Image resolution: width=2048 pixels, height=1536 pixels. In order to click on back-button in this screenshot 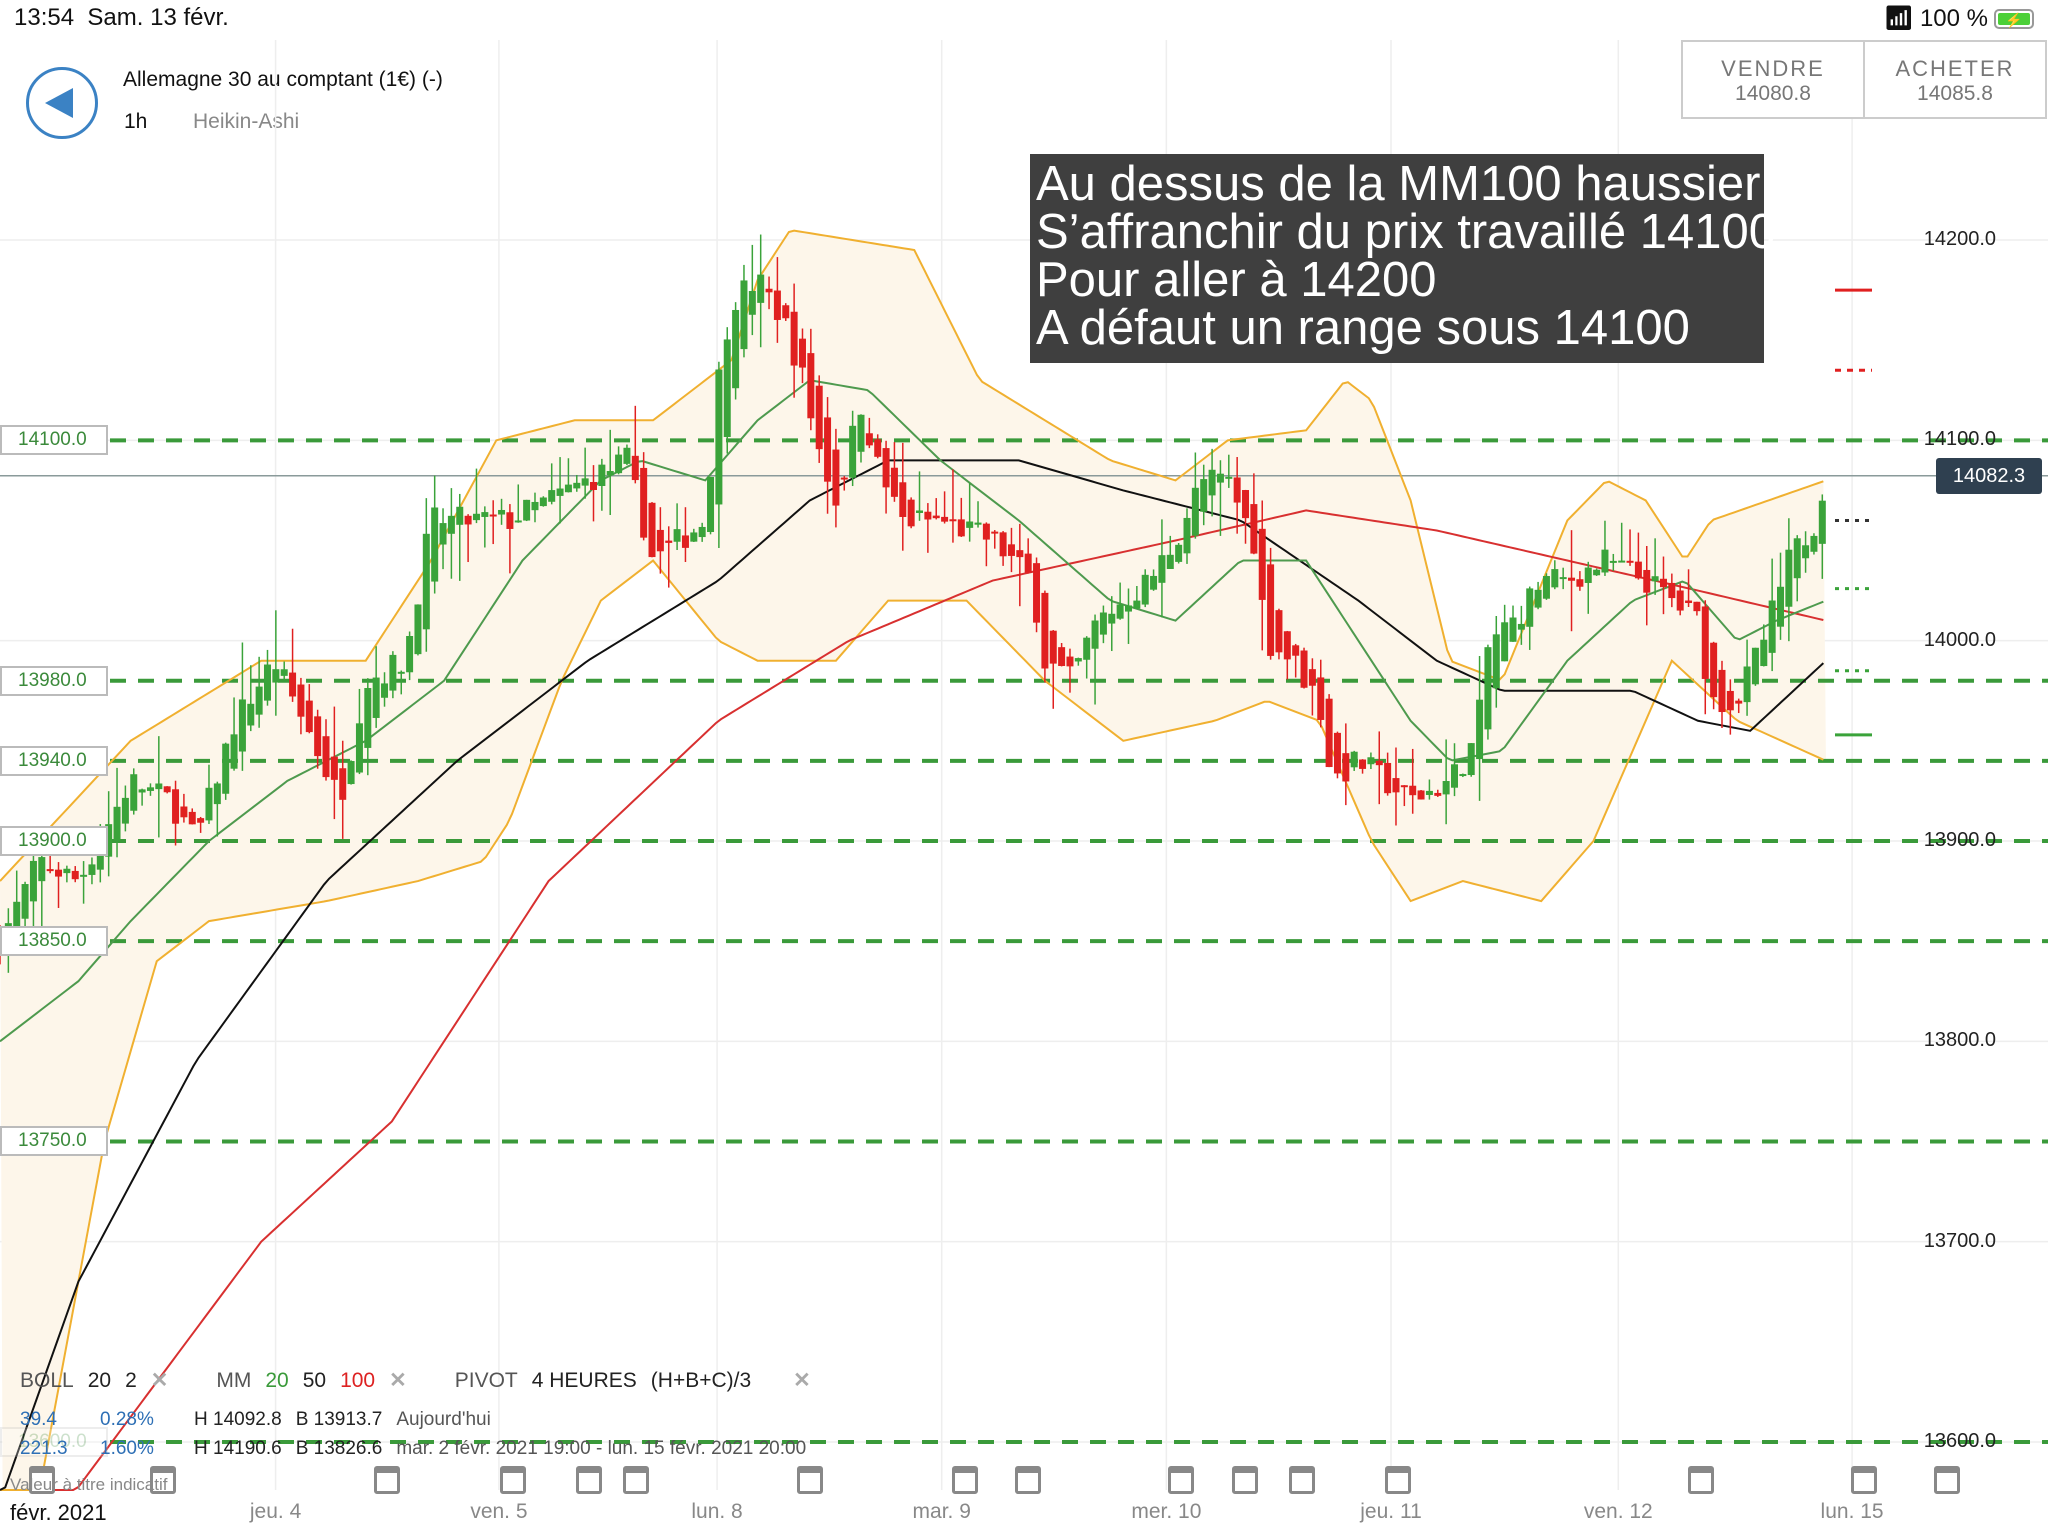, I will do `click(62, 103)`.